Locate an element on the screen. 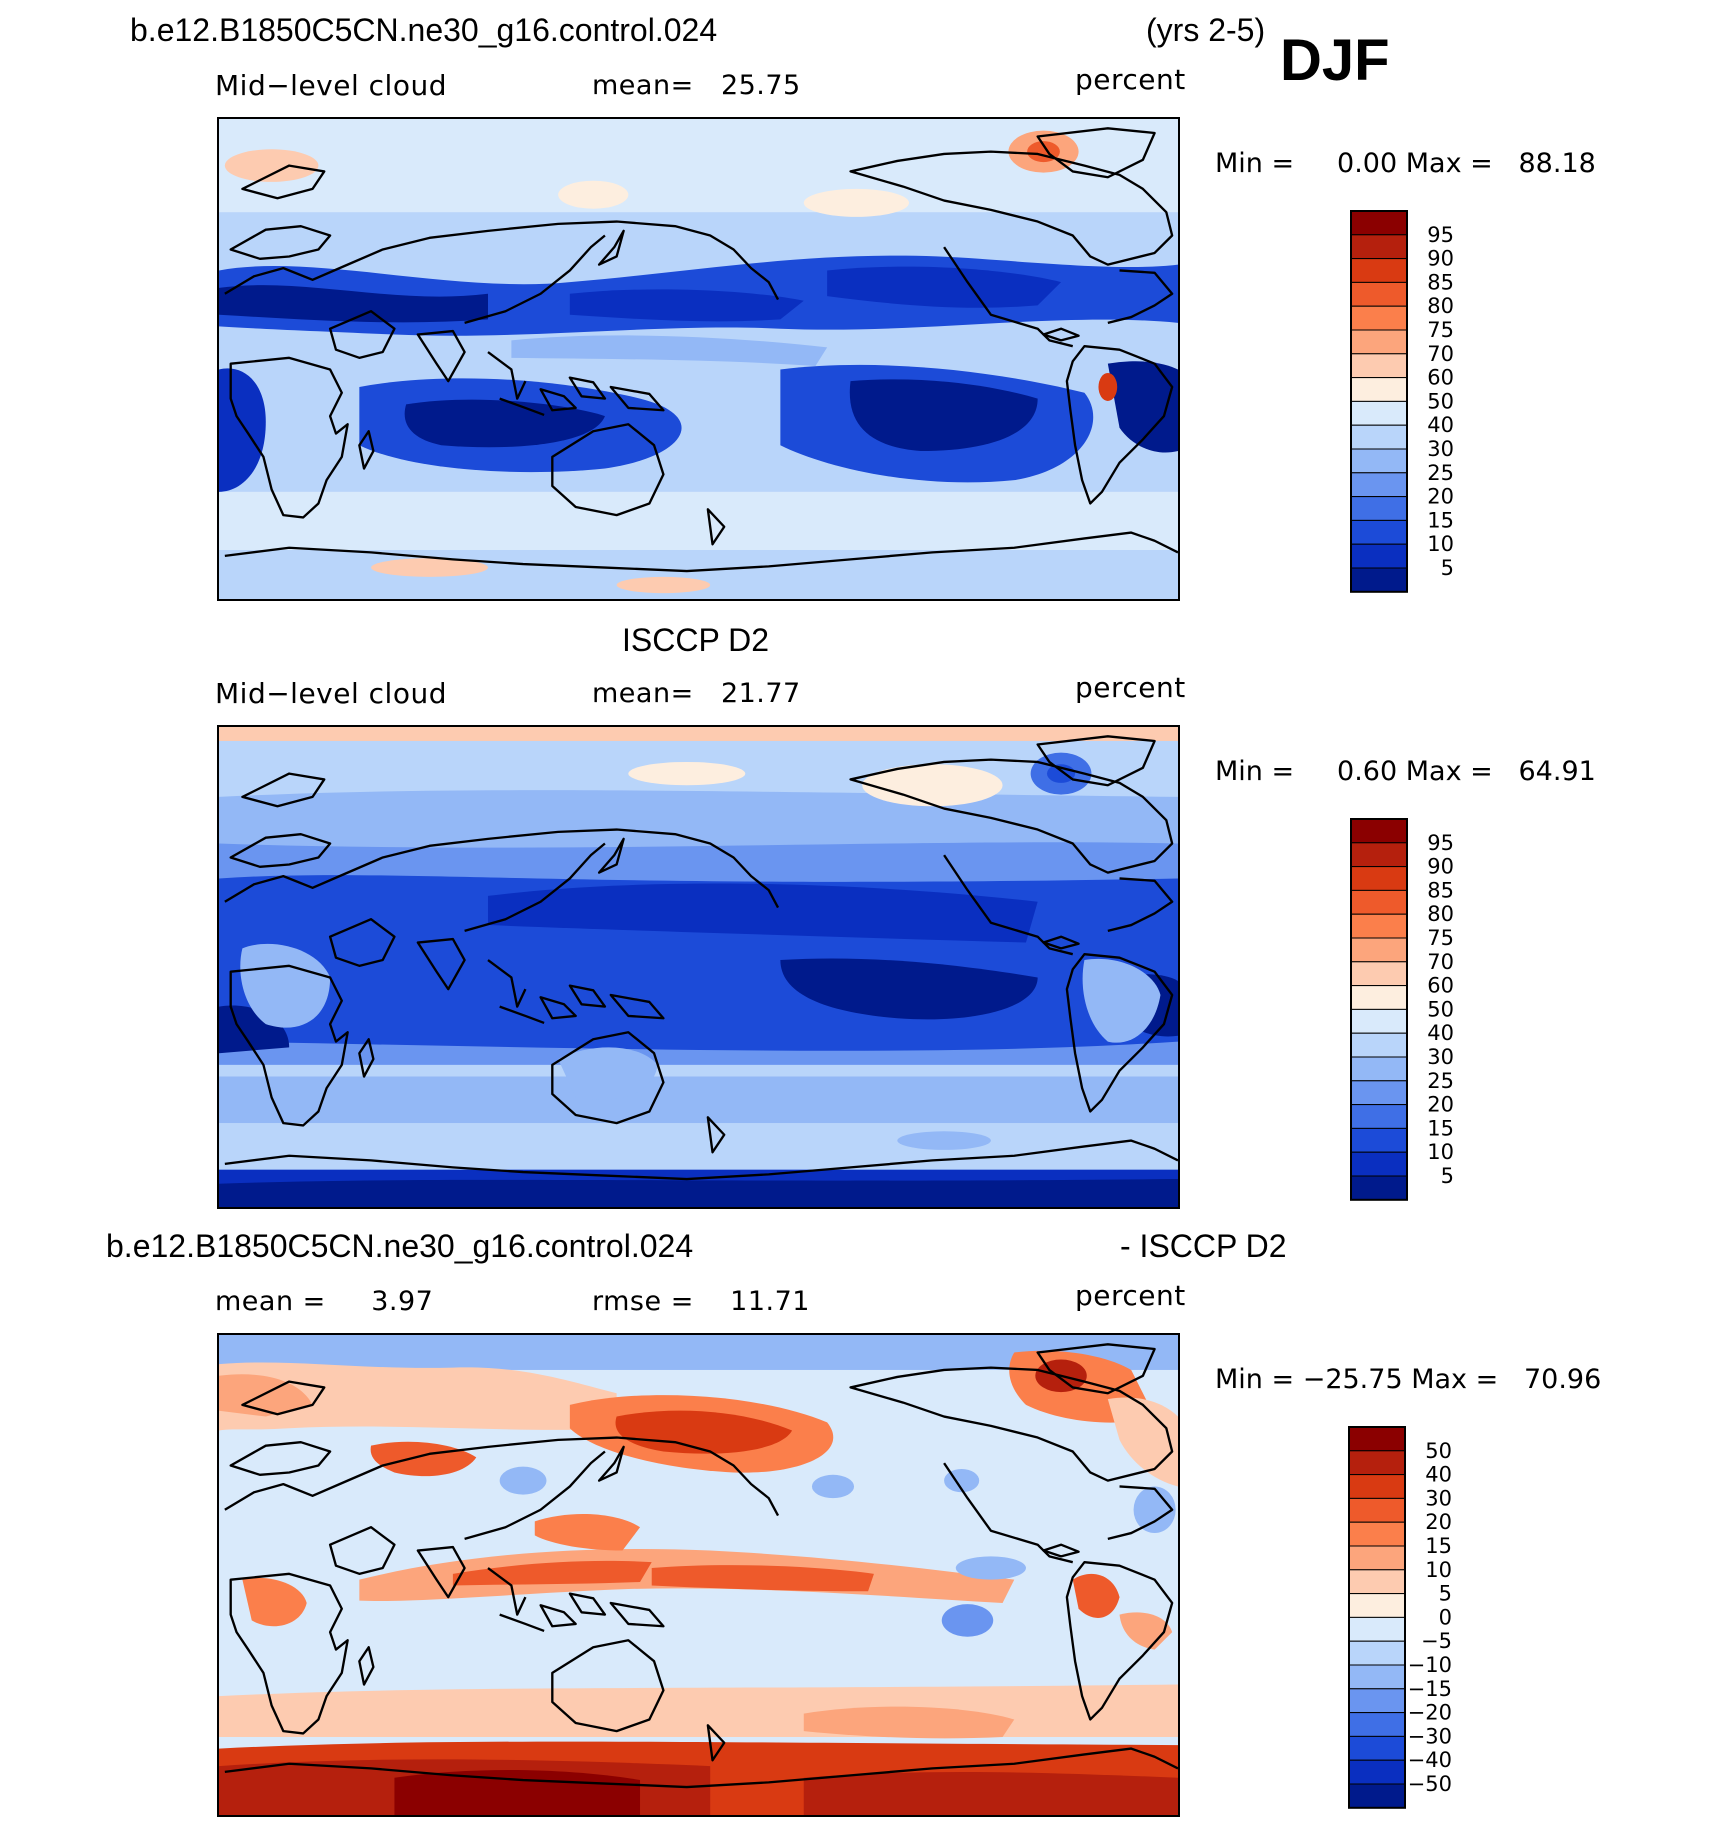 Image resolution: width=1710 pixels, height=1831 pixels. colorbar-tick-label: −40 is located at coordinates (1430, 1760).